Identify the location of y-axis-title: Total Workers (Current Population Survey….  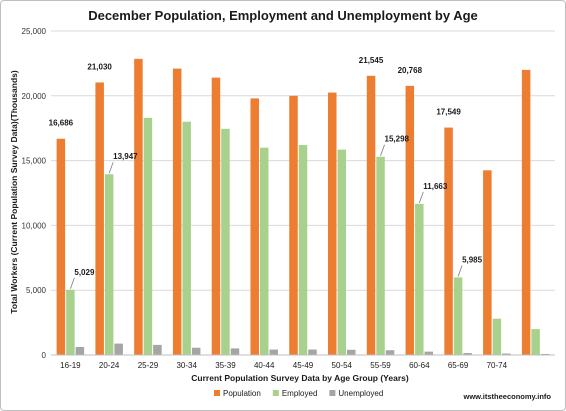
(14, 192).